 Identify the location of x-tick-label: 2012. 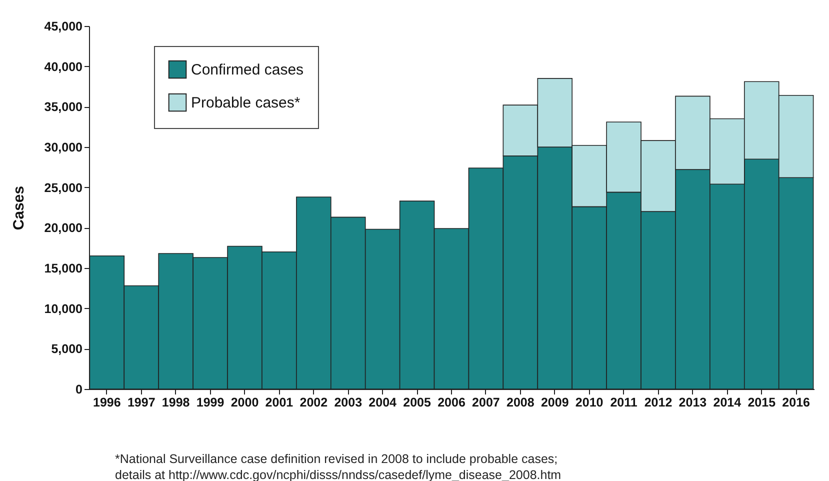
(658, 403).